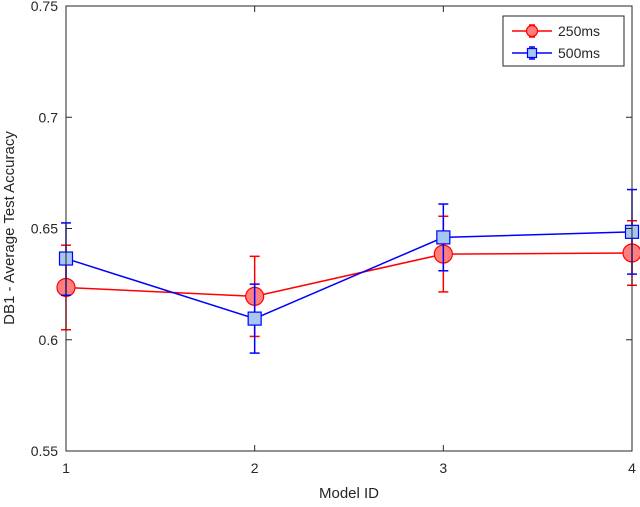 Image resolution: width=640 pixels, height=507 pixels. I want to click on series-line-250ms, so click(349, 275).